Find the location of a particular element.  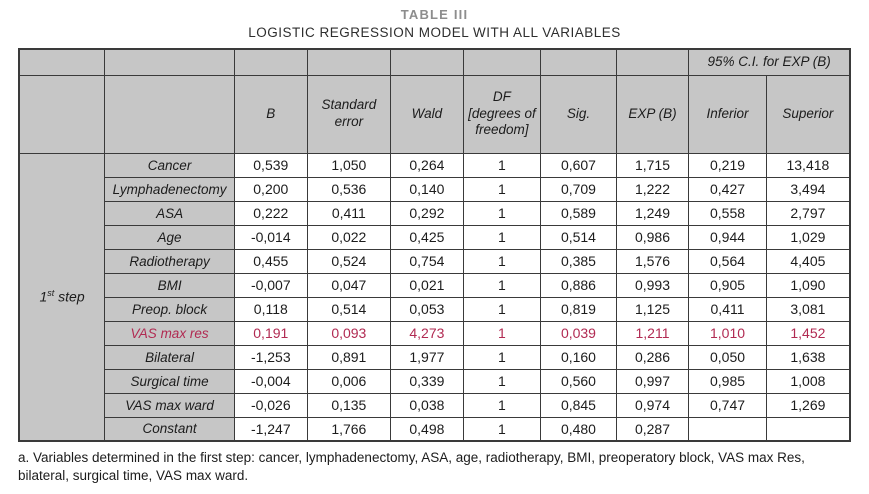

cell-value: 0,891 is located at coordinates (349, 357).